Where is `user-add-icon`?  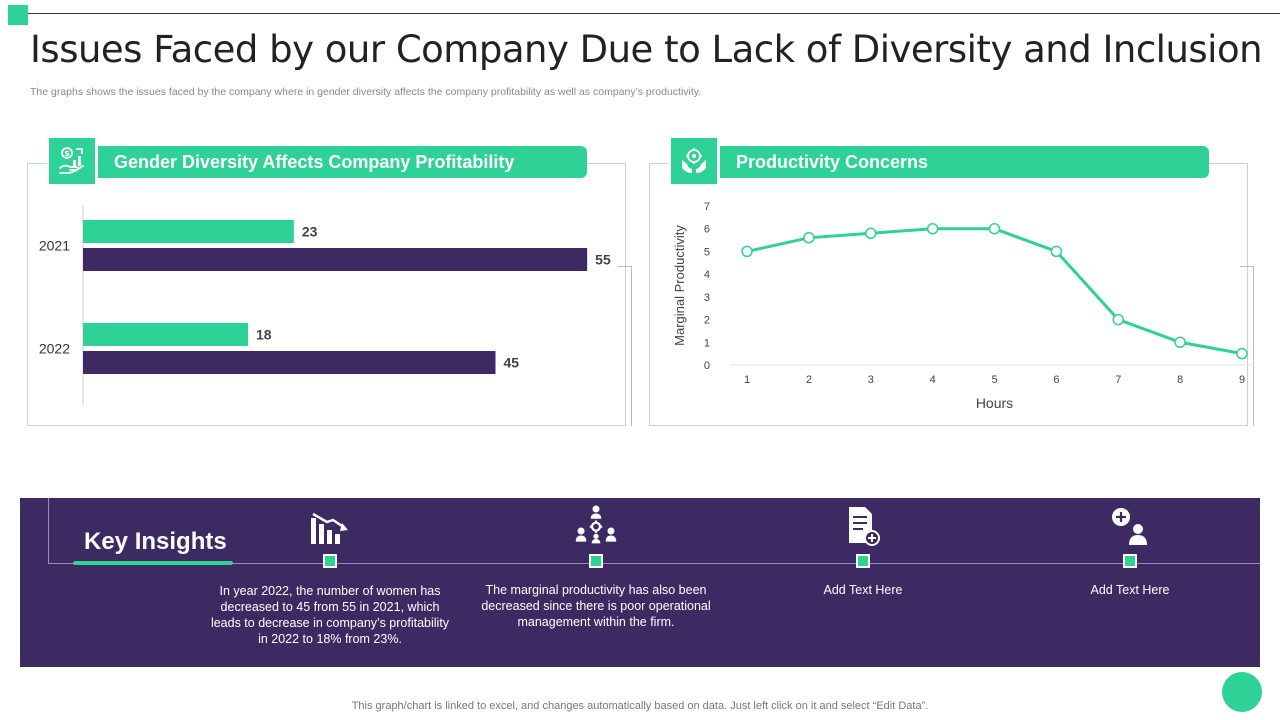 user-add-icon is located at coordinates (1130, 525).